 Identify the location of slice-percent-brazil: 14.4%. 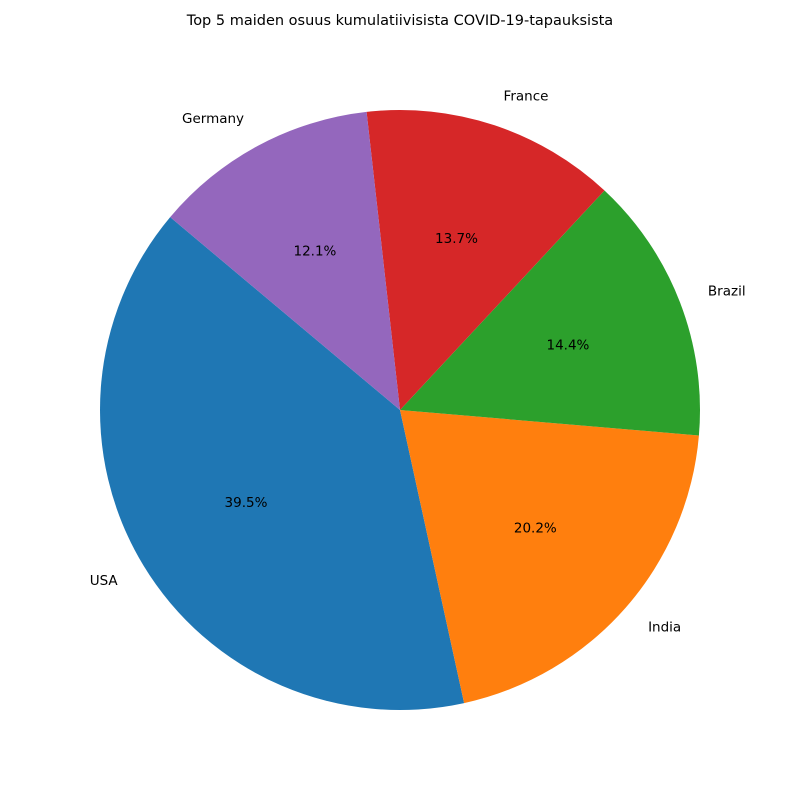
(568, 345).